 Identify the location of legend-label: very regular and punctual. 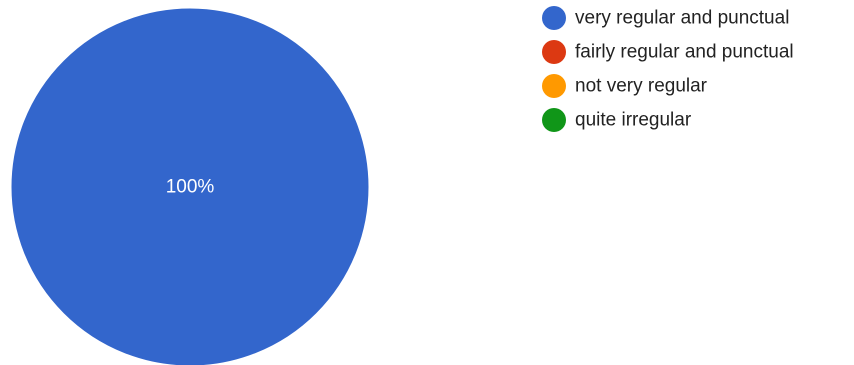
(682, 18).